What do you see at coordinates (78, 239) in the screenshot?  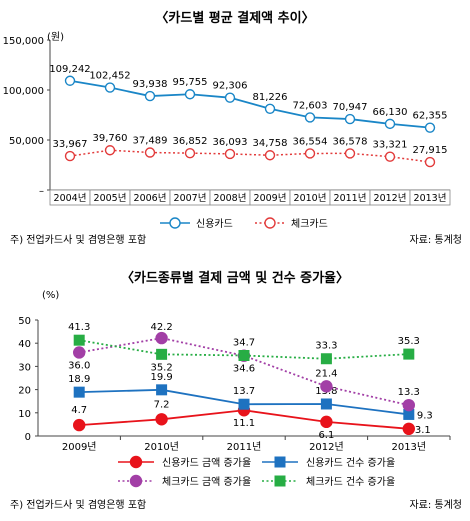 I see `chart1-note: 주) 전업카드사 및 겸영은행 포함` at bounding box center [78, 239].